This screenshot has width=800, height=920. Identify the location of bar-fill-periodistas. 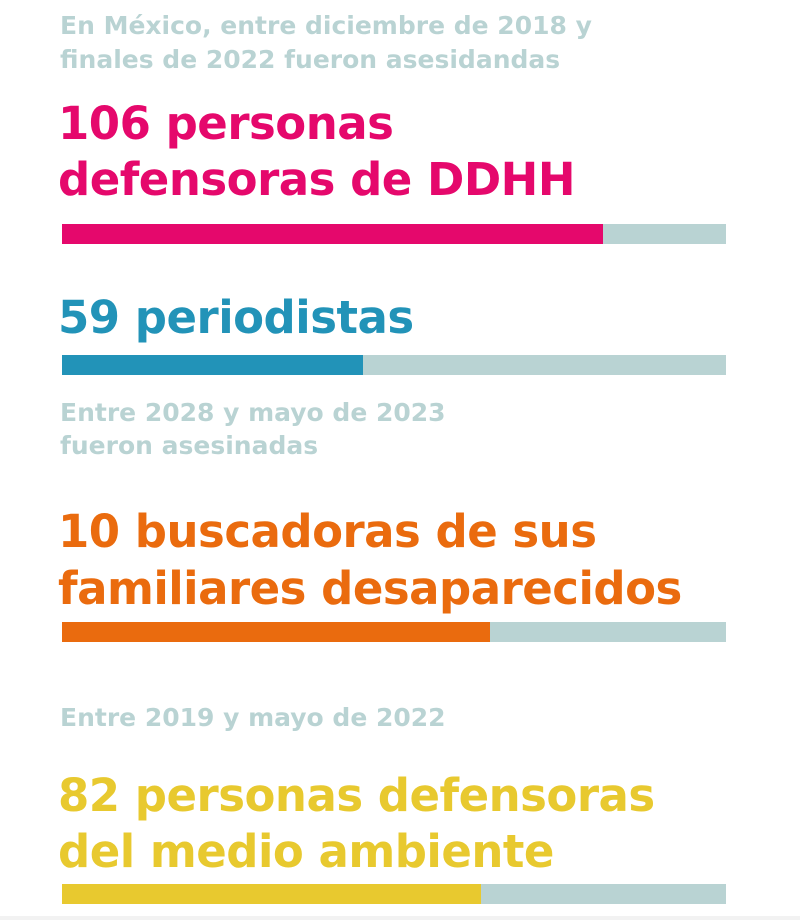
(213, 365).